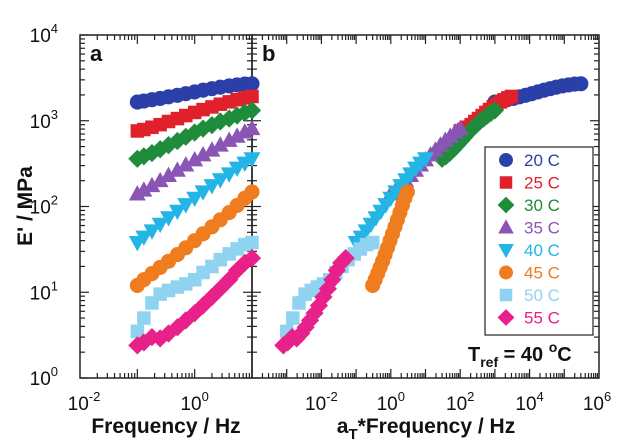 The width and height of the screenshot is (618, 445). I want to click on y-tick-label: 10³, so click(44, 120).